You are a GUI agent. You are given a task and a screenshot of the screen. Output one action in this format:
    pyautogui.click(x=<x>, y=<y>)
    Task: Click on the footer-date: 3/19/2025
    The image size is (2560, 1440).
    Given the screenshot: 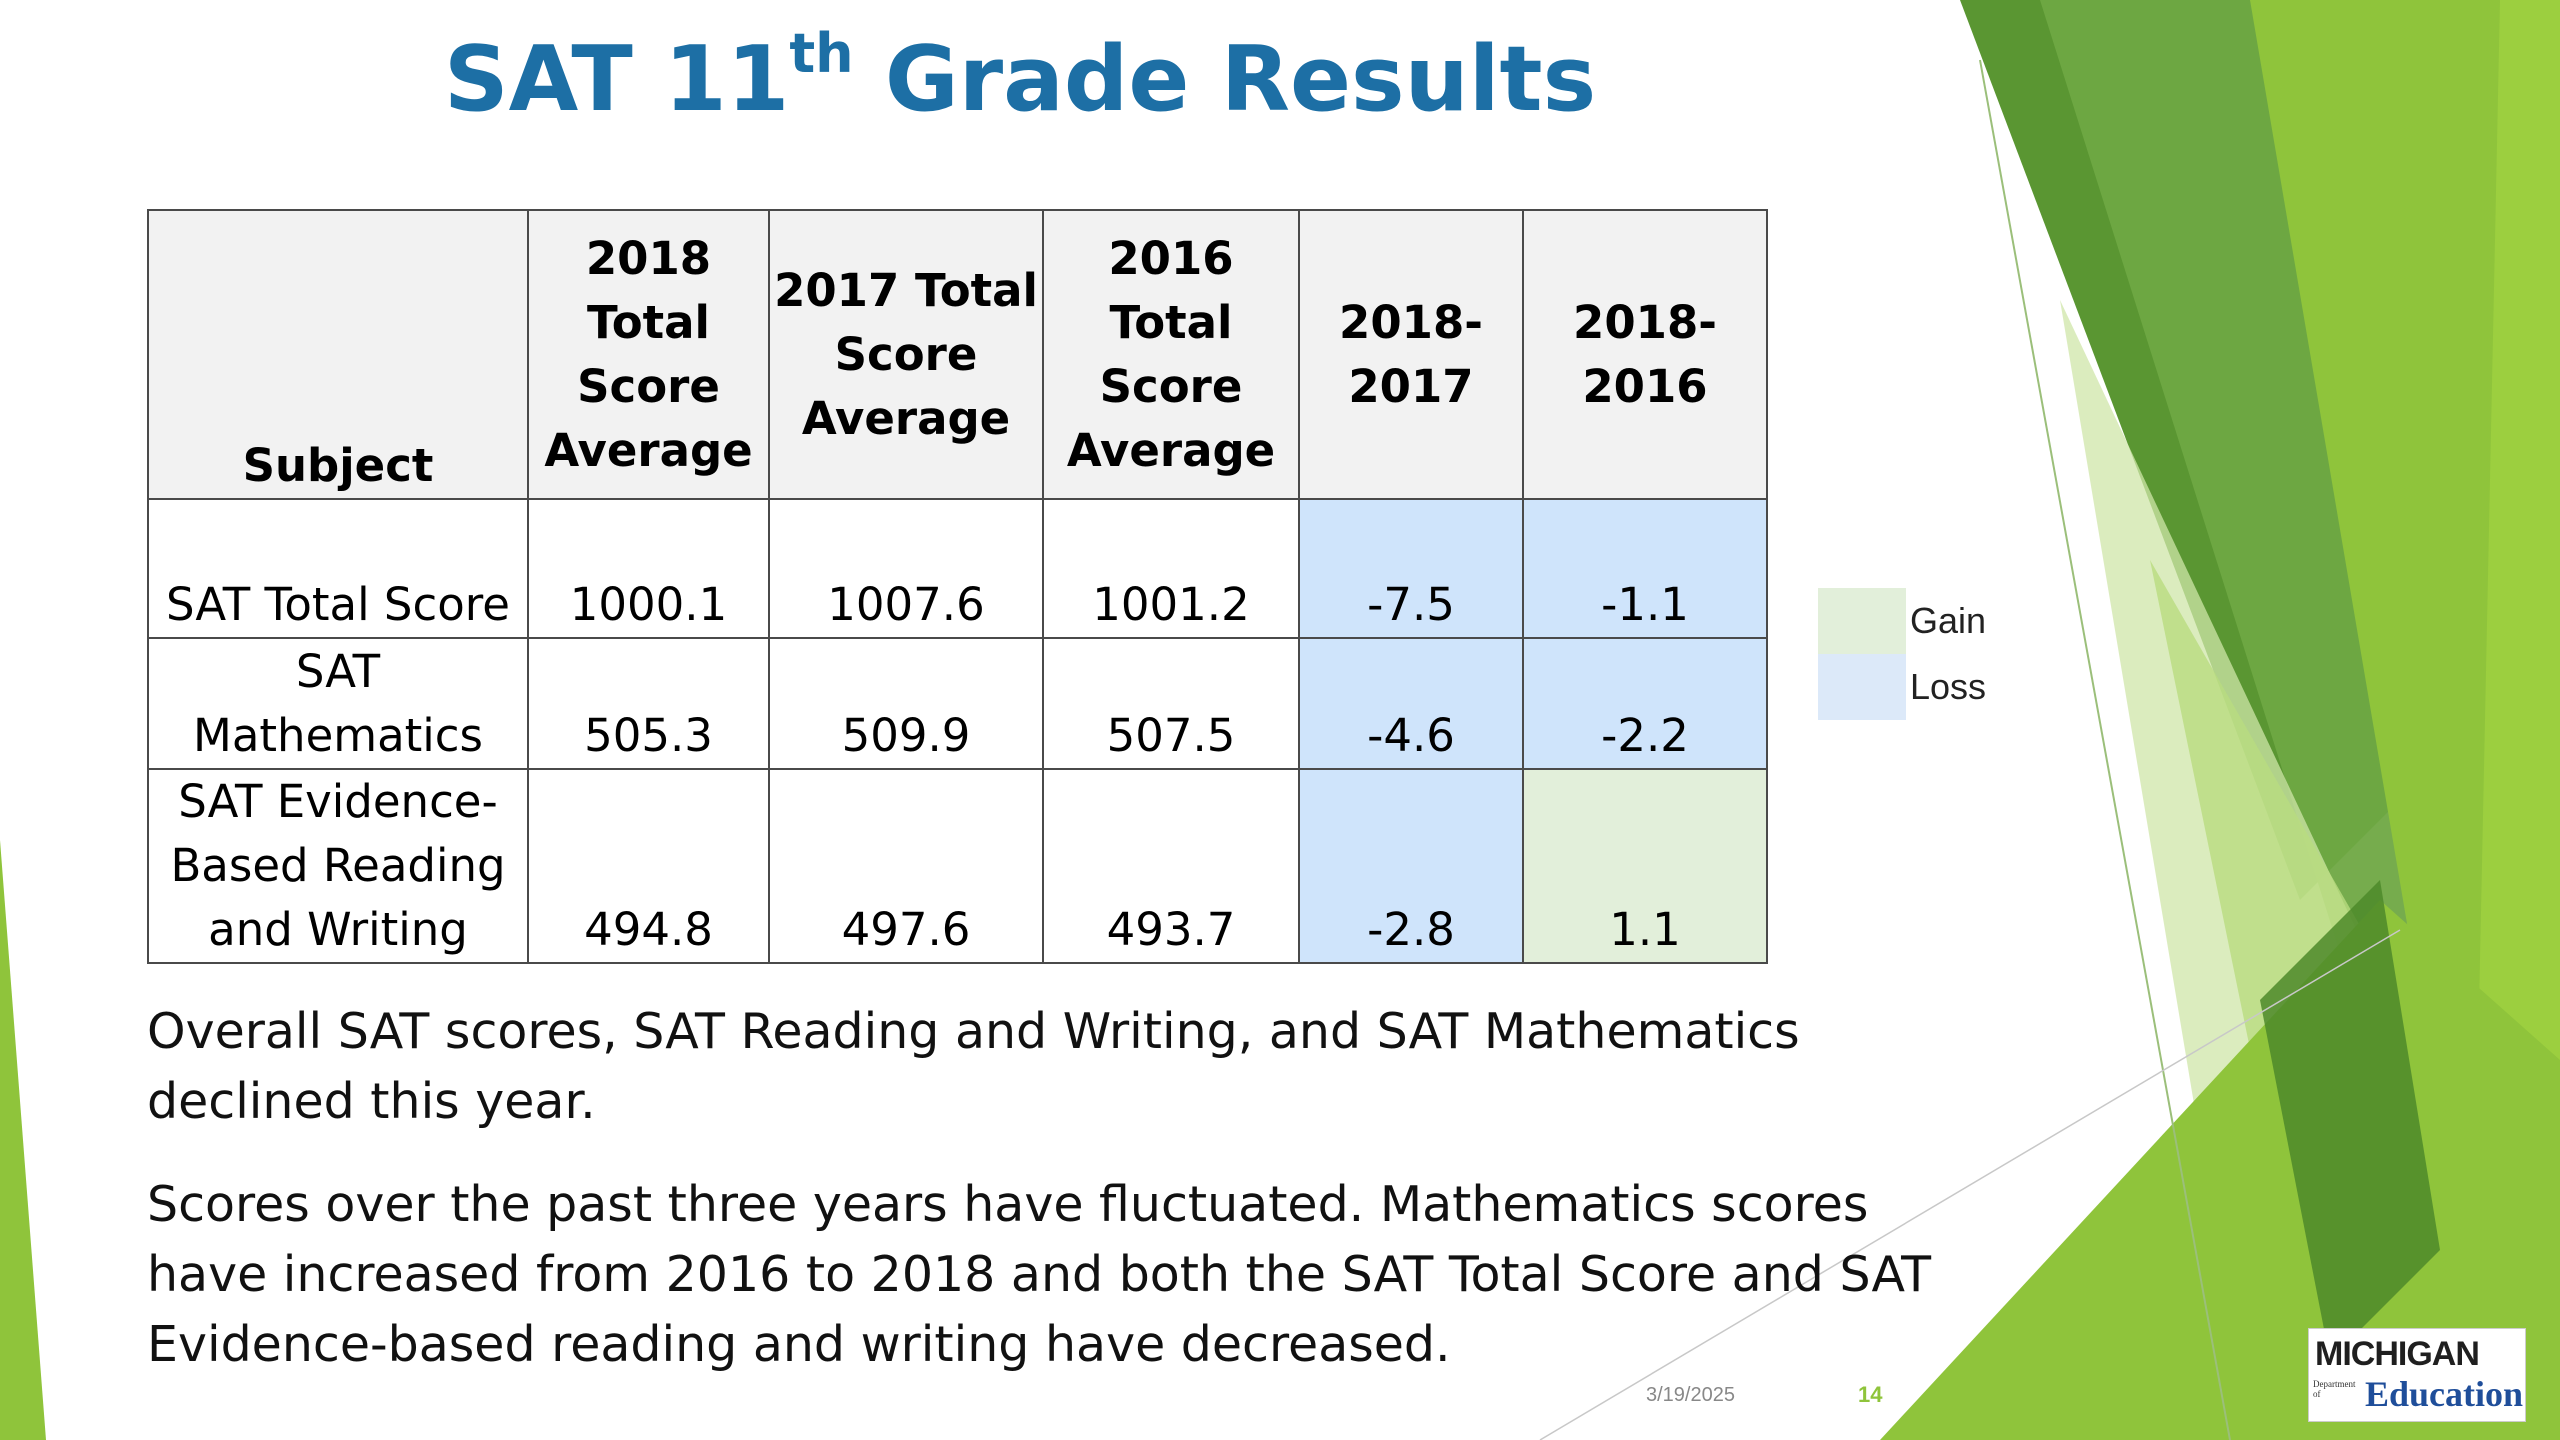 What is the action you would take?
    pyautogui.click(x=1690, y=1395)
    